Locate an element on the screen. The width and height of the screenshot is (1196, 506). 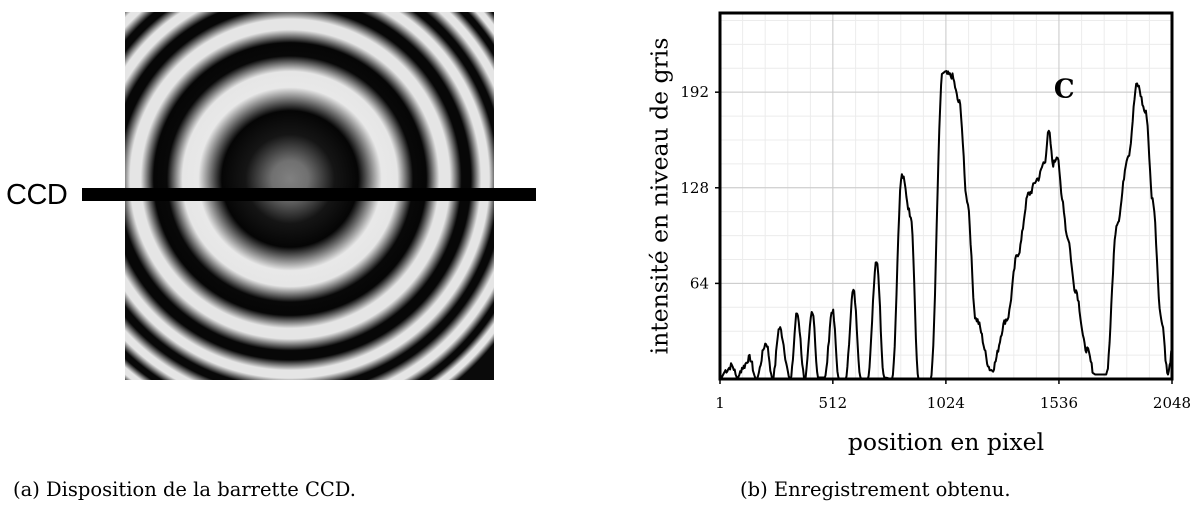
x-tick-label: 1024 is located at coordinates (946, 403).